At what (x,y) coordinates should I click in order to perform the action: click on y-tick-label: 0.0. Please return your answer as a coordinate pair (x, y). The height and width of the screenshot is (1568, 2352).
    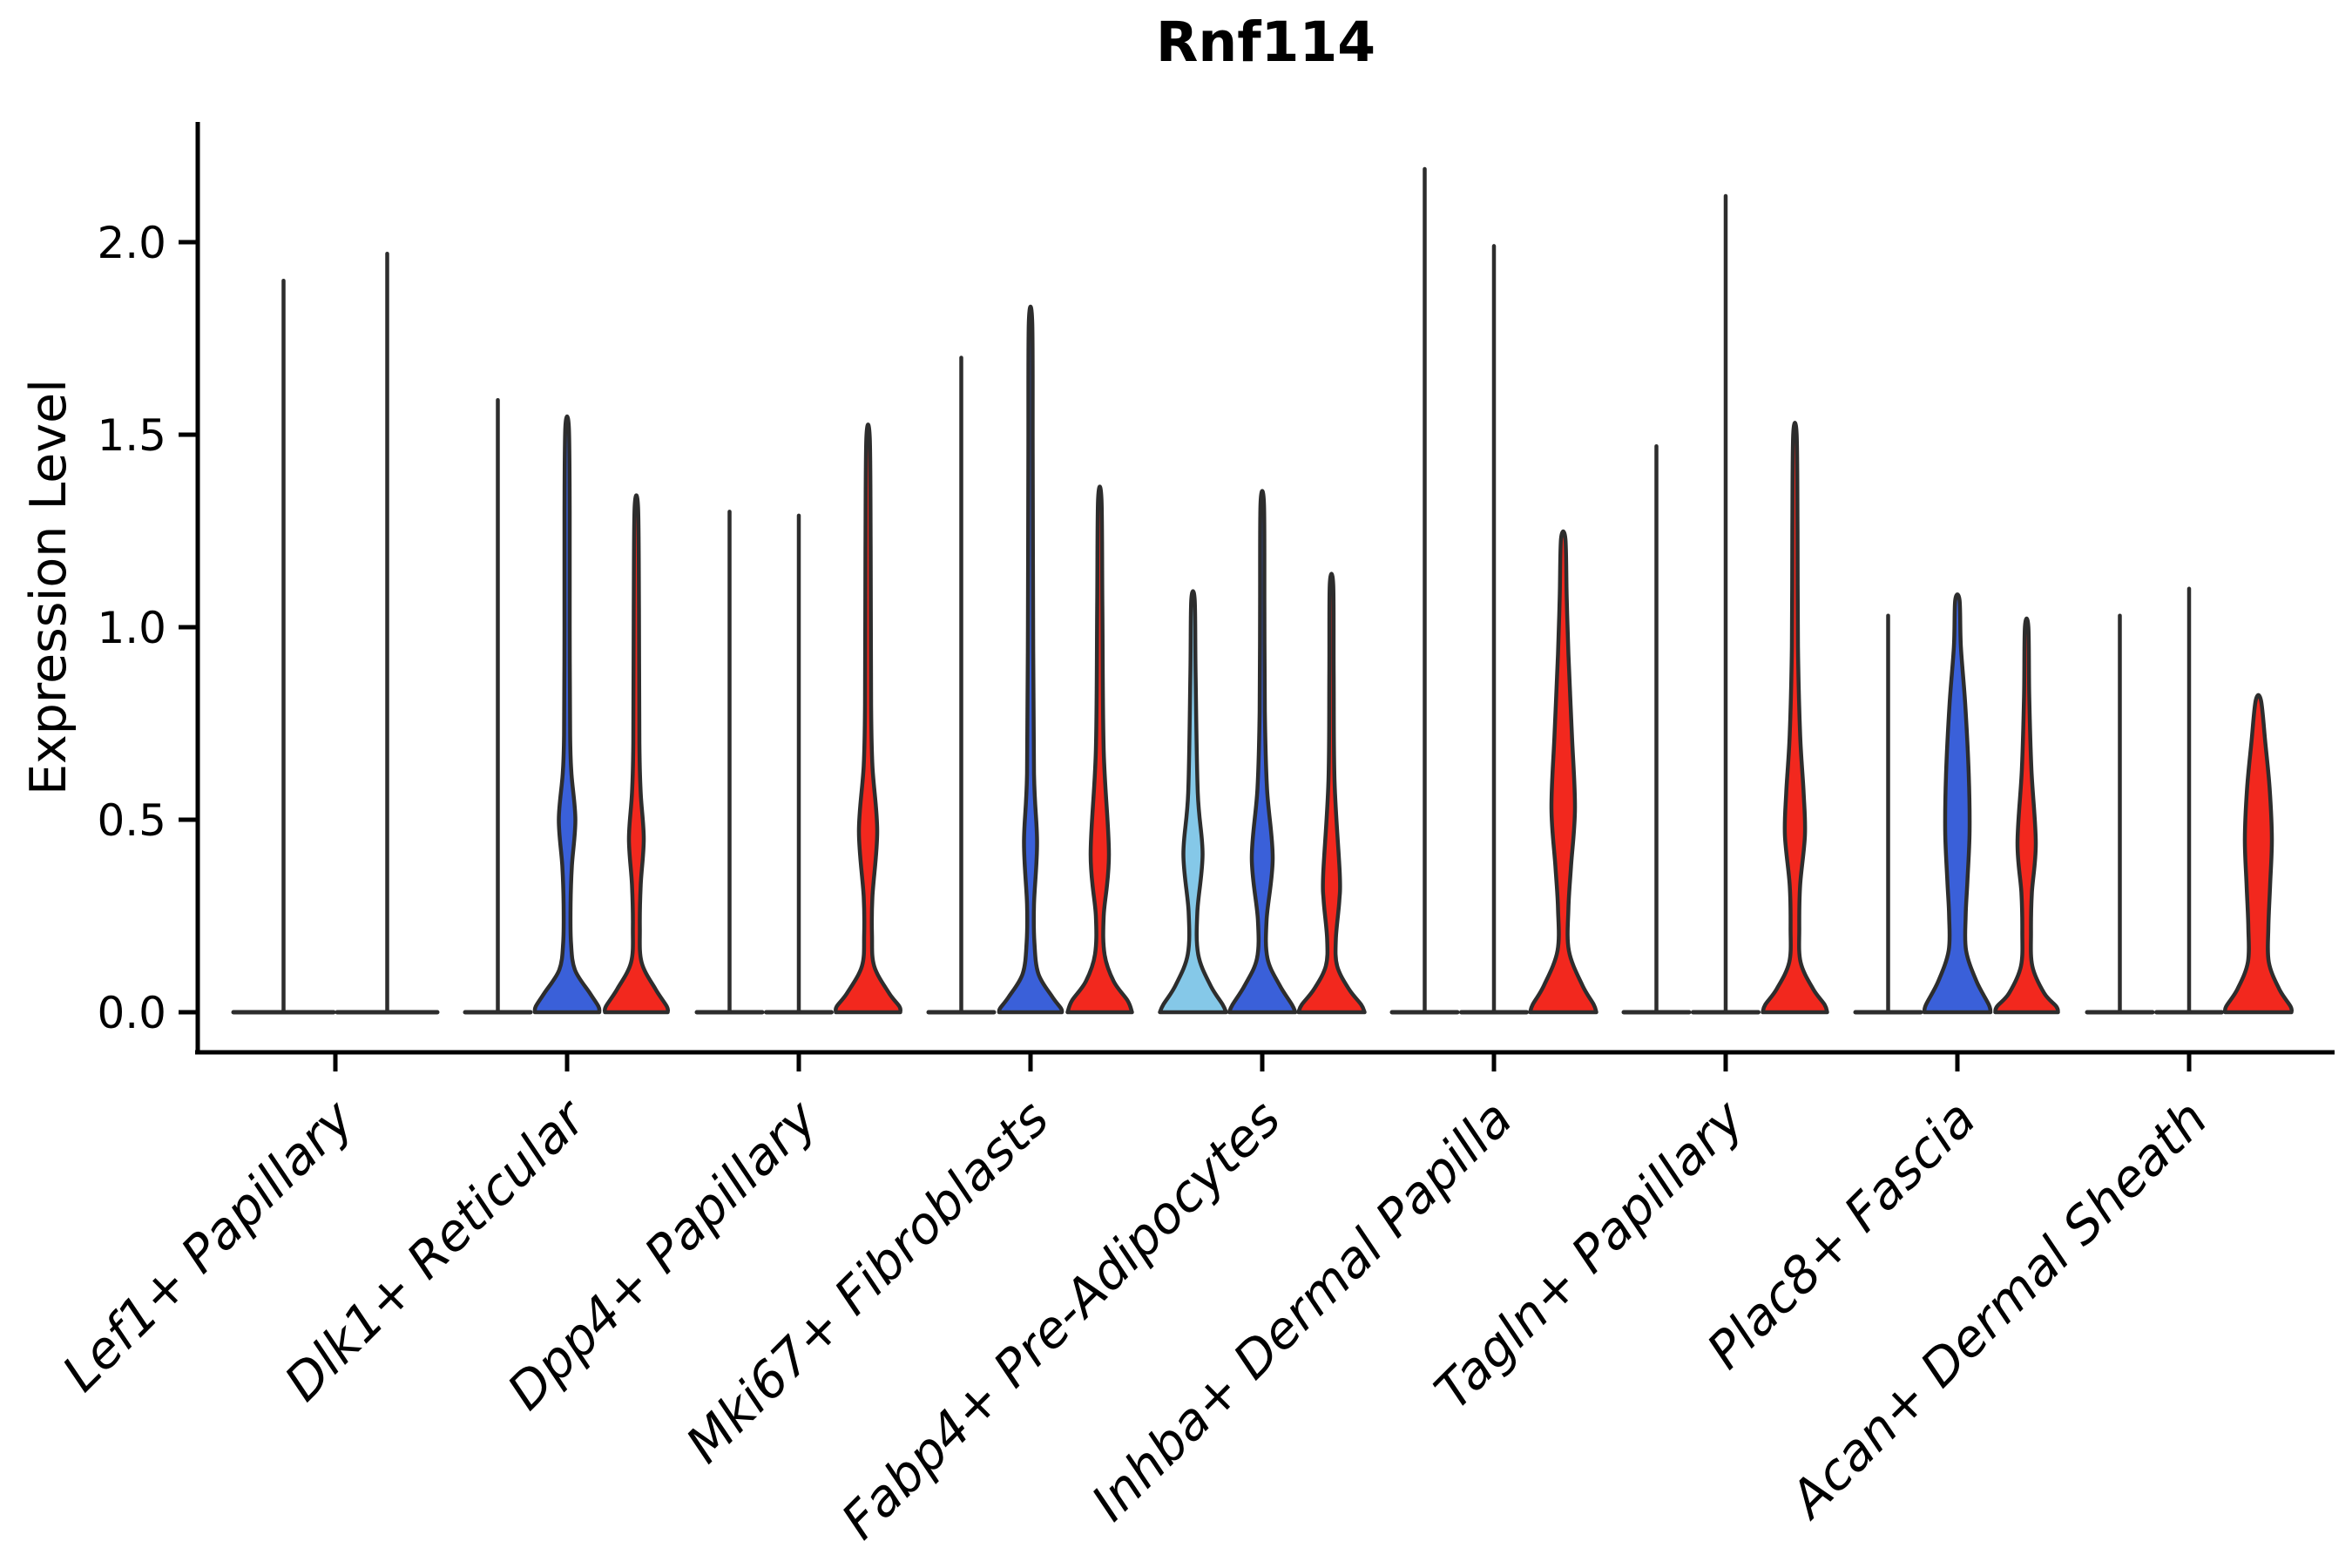
    Looking at the image, I should click on (131, 1013).